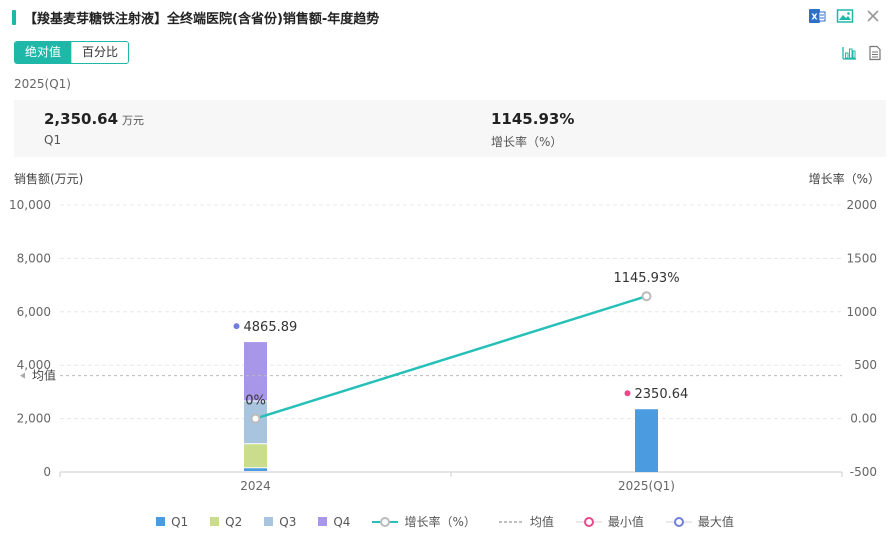 This screenshot has width=890, height=539. Describe the element at coordinates (646, 486) in the screenshot. I see `x-tick-label: 2025(Q1)` at that location.